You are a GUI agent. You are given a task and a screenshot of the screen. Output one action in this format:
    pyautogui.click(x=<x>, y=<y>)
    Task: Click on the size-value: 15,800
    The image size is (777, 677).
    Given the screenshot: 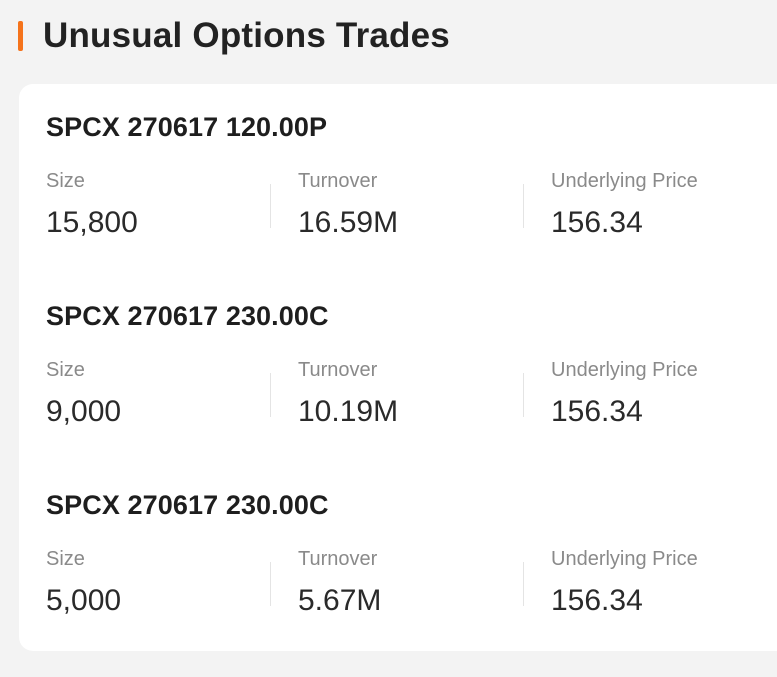 What is the action you would take?
    pyautogui.click(x=92, y=222)
    